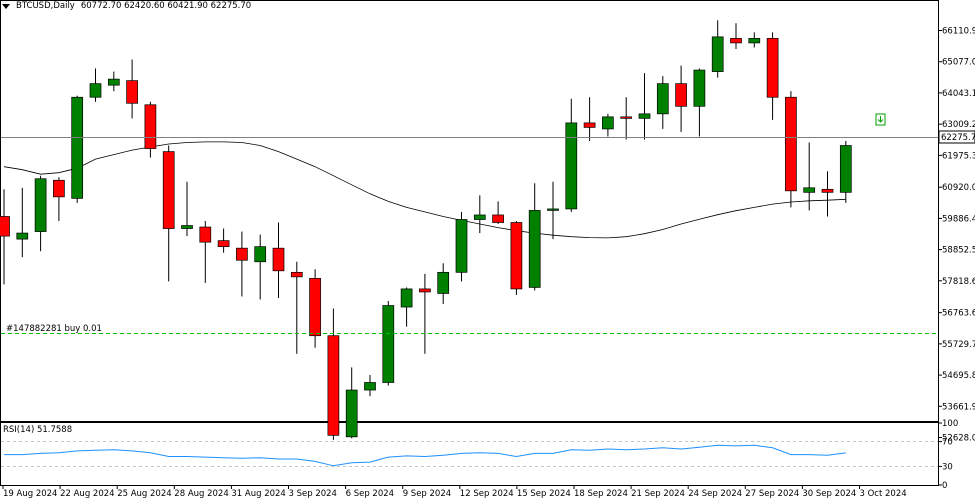 The height and width of the screenshot is (502, 975). I want to click on price-alert-icon, so click(880, 119).